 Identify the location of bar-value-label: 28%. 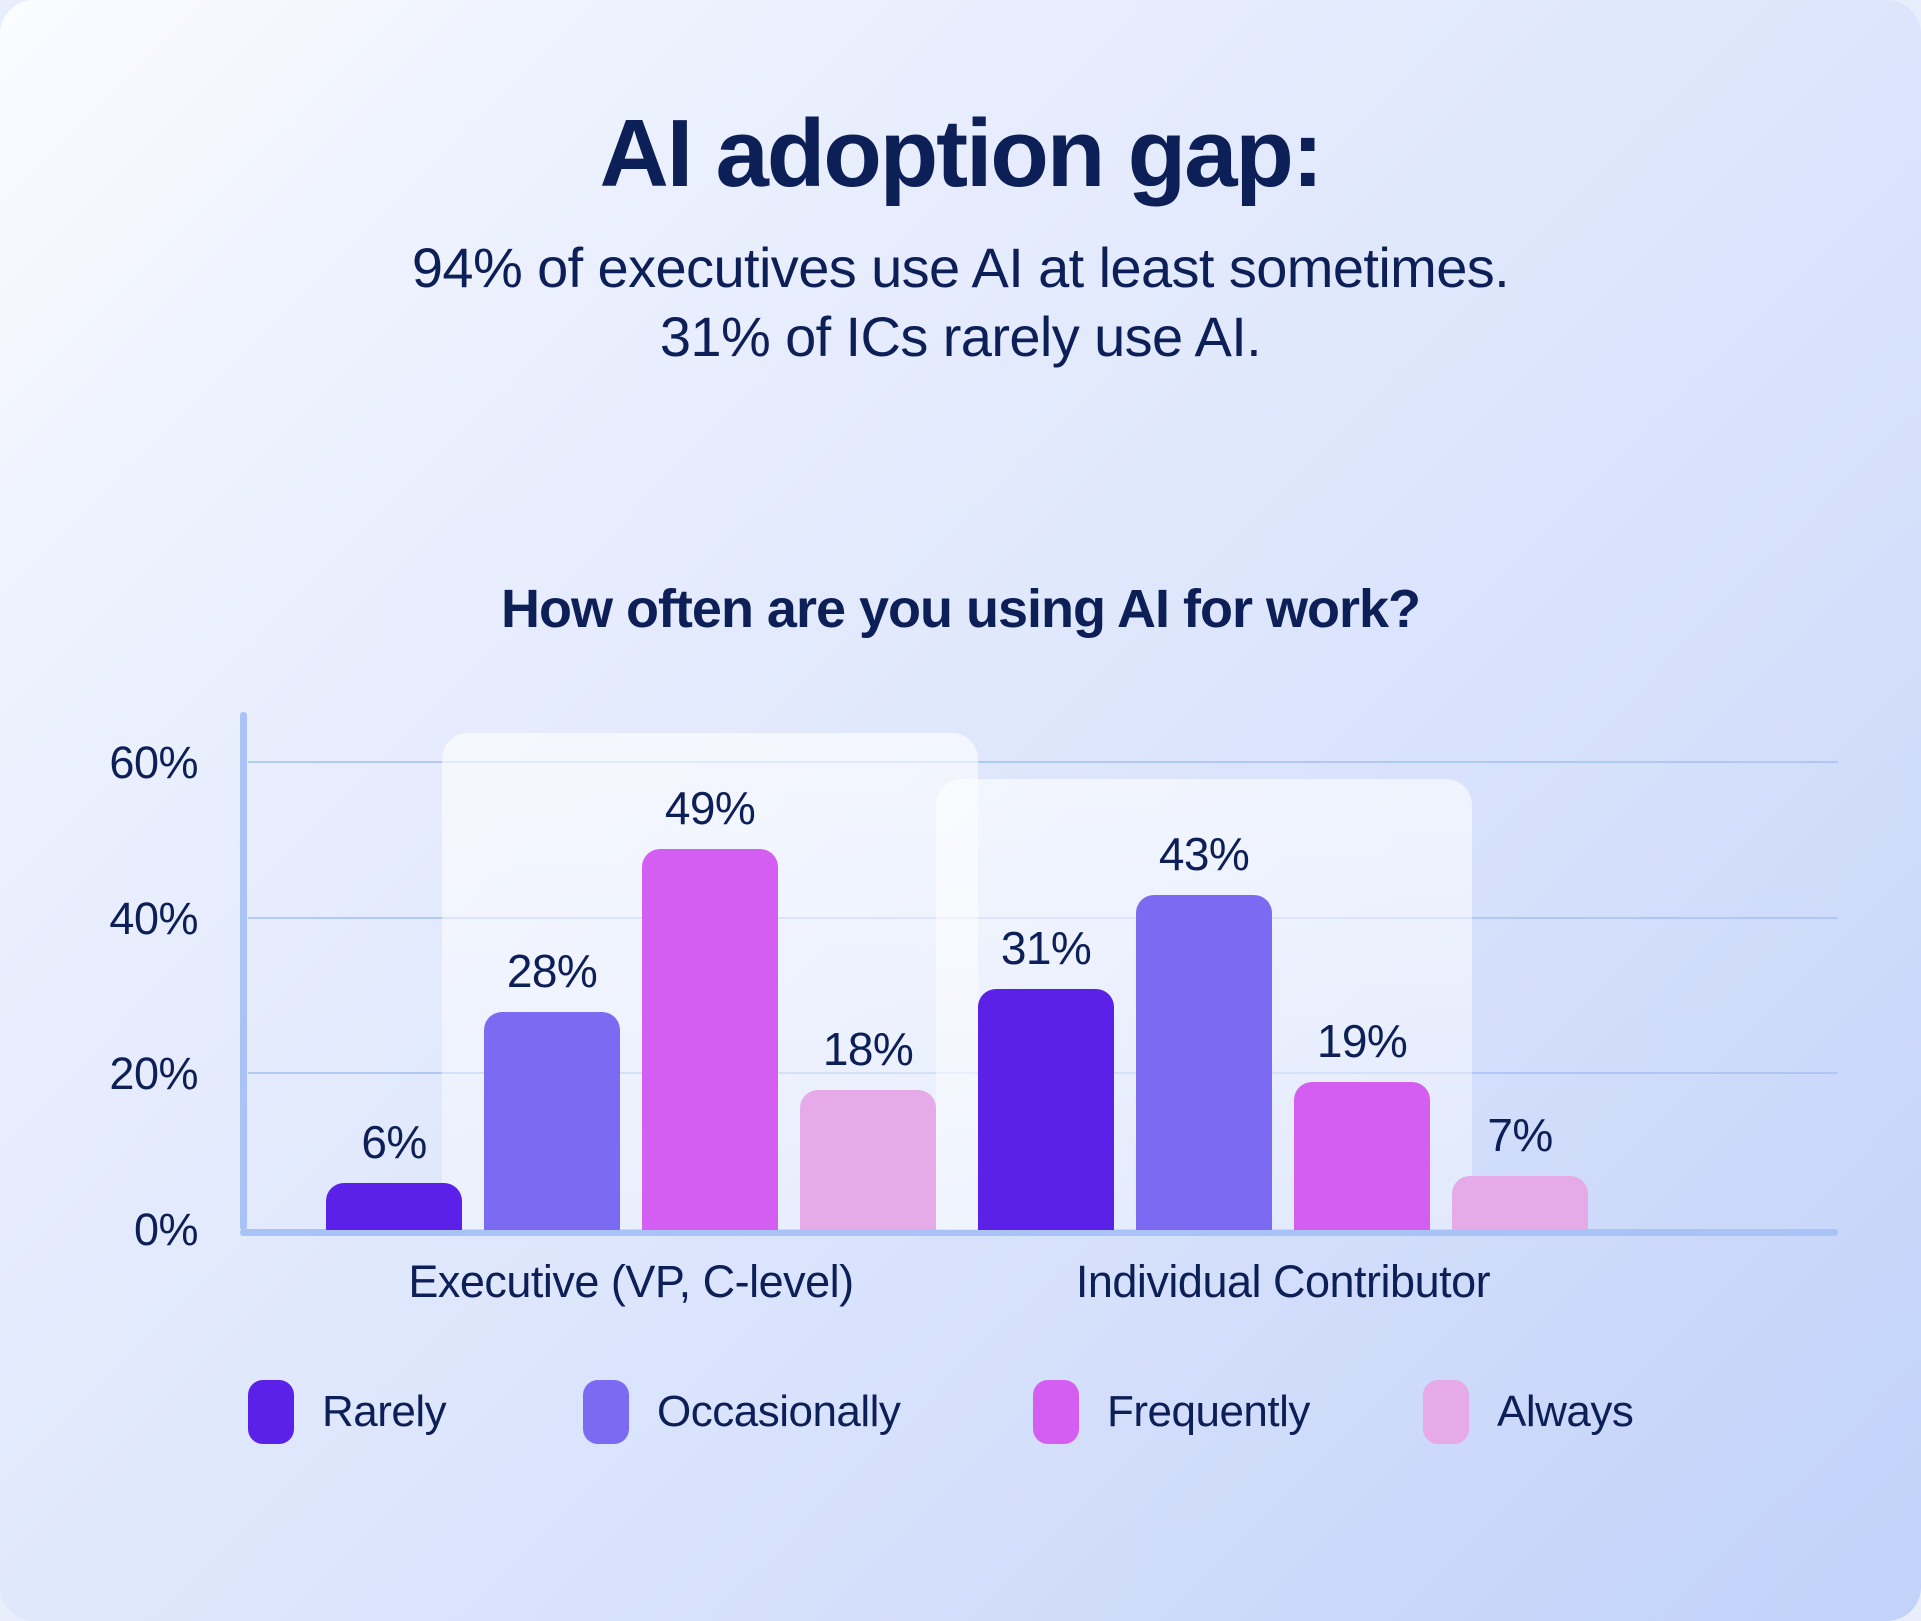
(552, 971).